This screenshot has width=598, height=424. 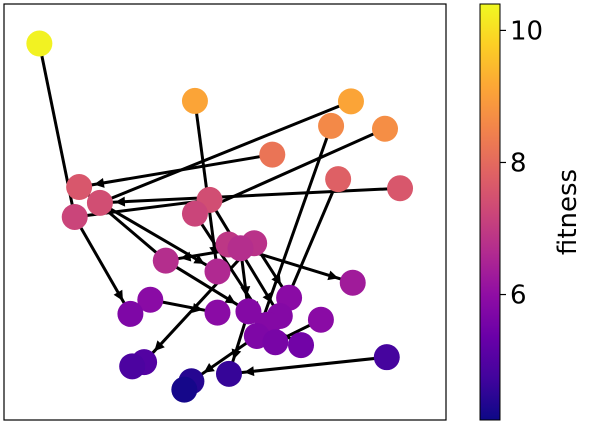 I want to click on colorbar-gradient, so click(x=490, y=212).